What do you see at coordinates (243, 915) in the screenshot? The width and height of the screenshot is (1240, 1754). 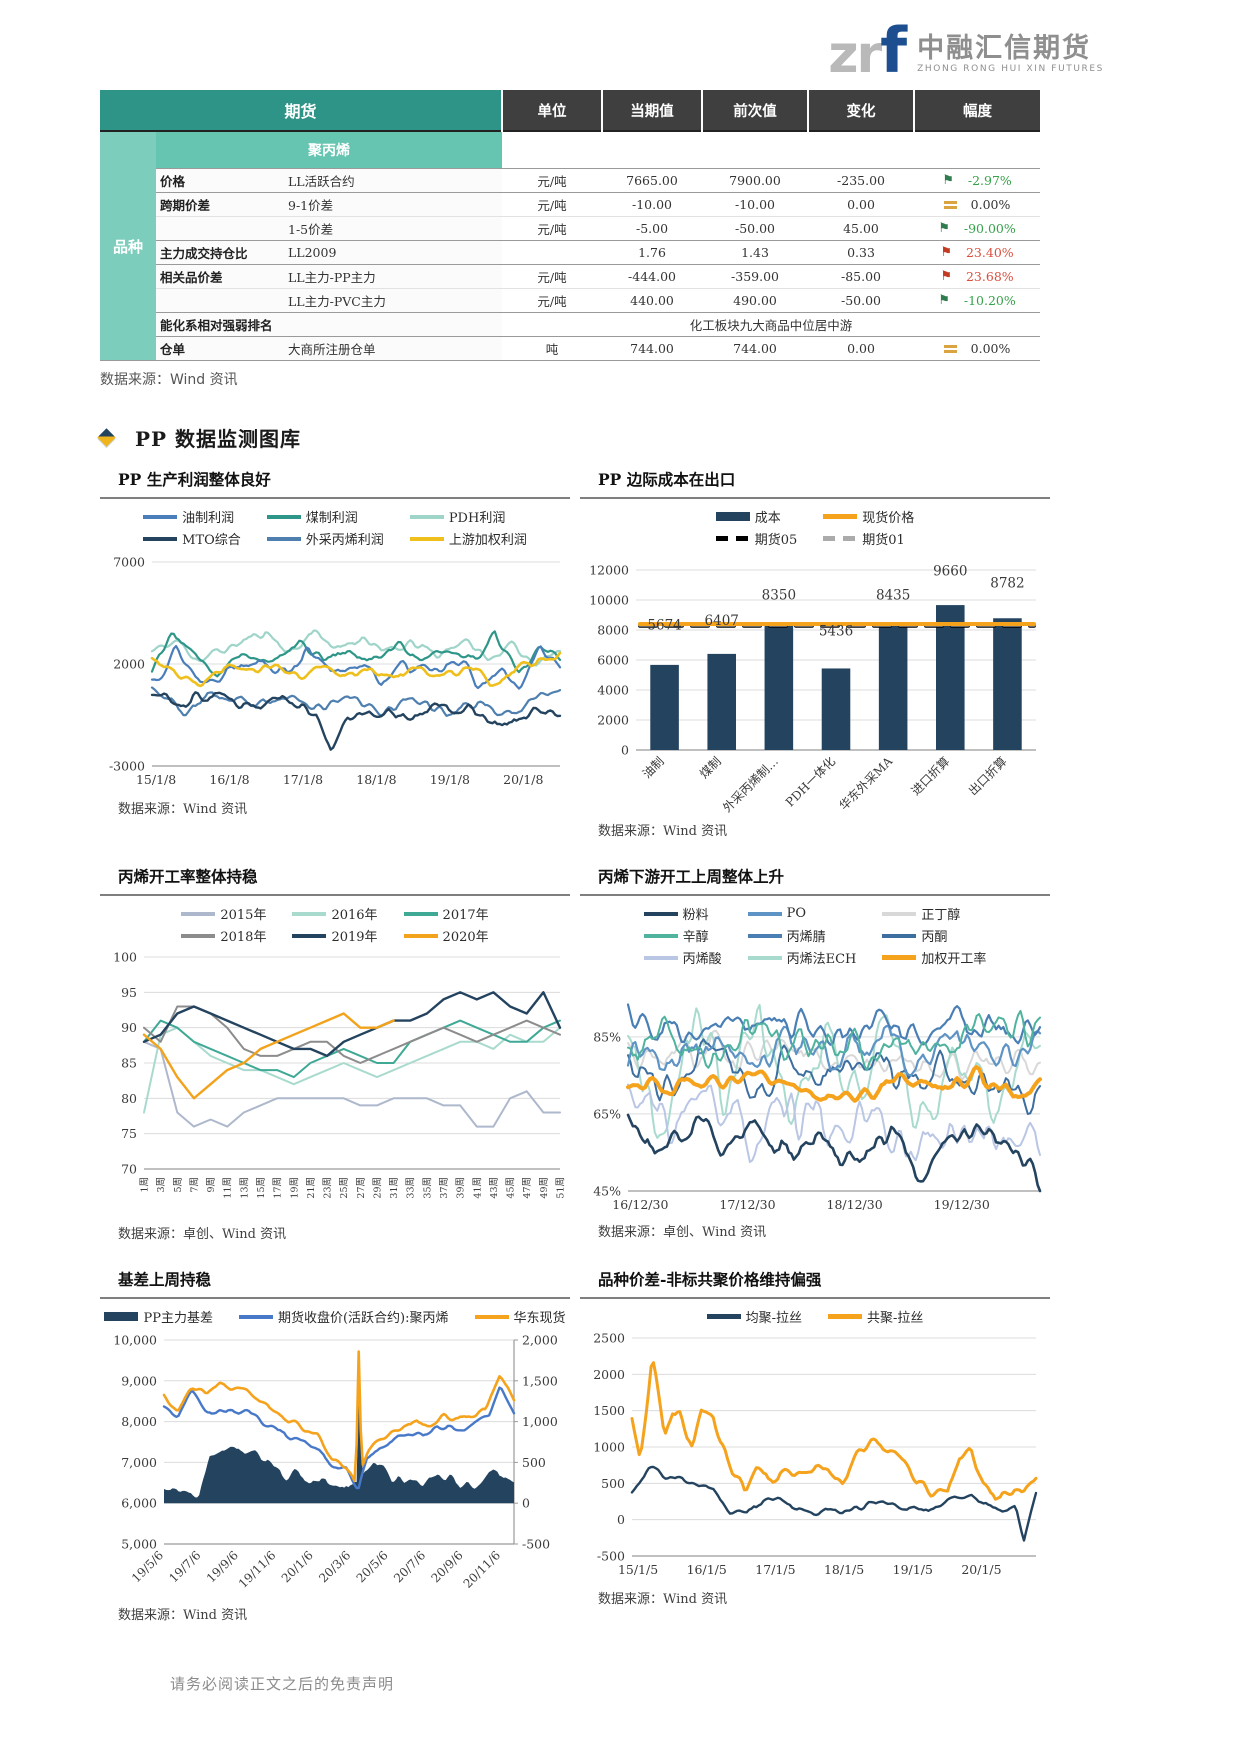 I see `legend-label: 2015年` at bounding box center [243, 915].